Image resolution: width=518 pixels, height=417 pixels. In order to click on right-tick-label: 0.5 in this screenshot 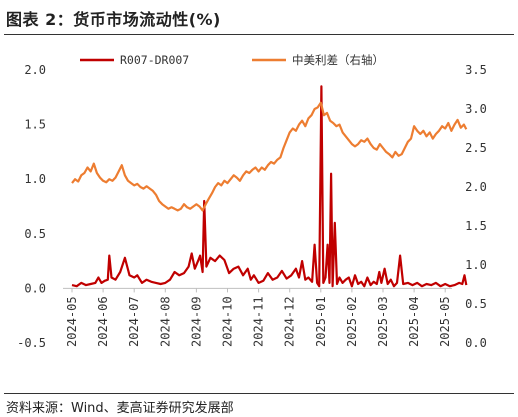, I will do `click(476, 304)`.